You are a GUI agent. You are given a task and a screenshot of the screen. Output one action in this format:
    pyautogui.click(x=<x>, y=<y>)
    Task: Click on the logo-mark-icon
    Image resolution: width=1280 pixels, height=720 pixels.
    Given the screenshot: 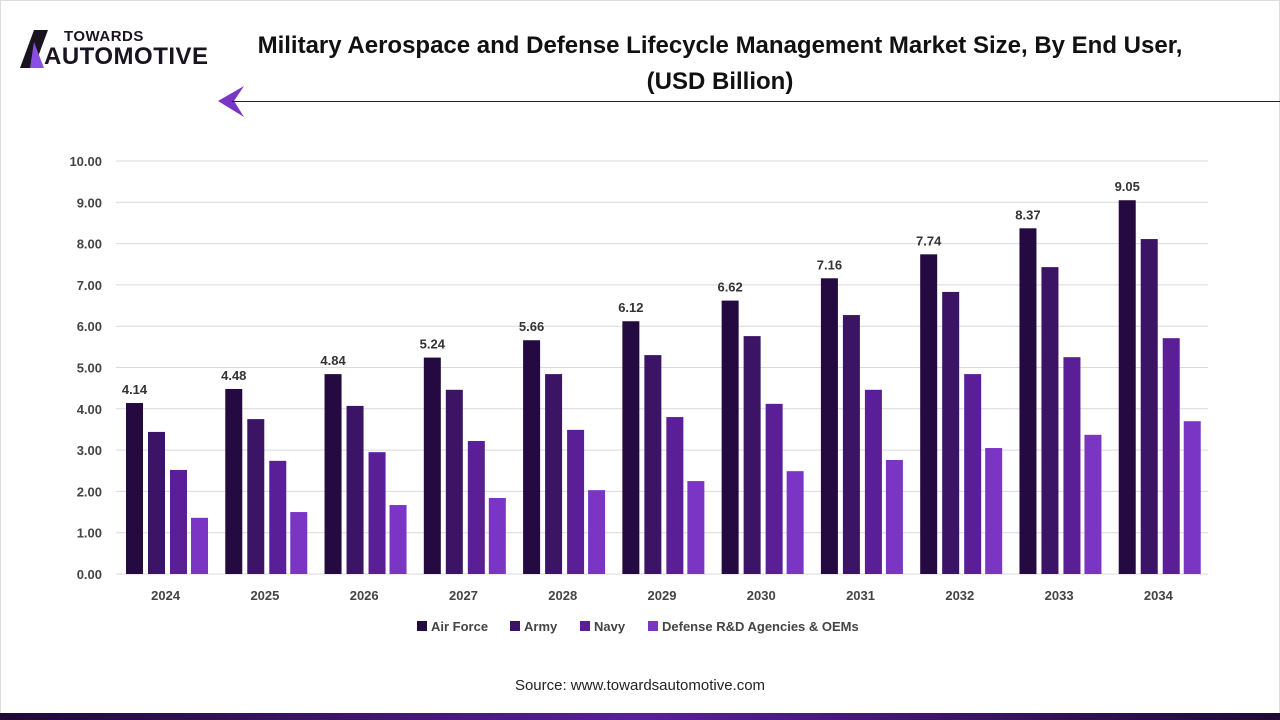 What is the action you would take?
    pyautogui.click(x=34, y=49)
    